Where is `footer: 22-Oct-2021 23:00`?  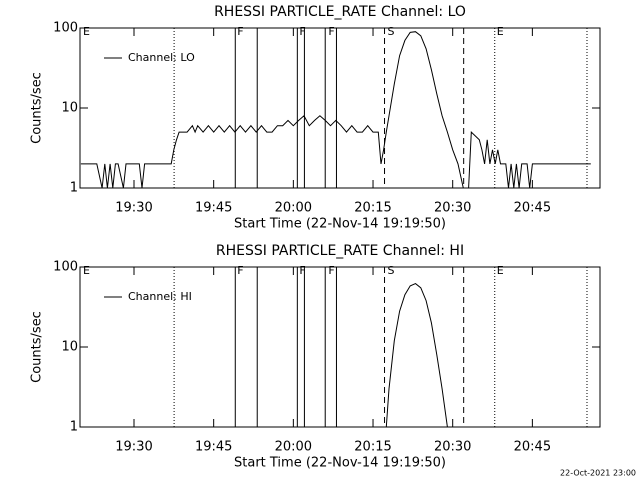
footer: 22-Oct-2021 23:00 is located at coordinates (598, 473).